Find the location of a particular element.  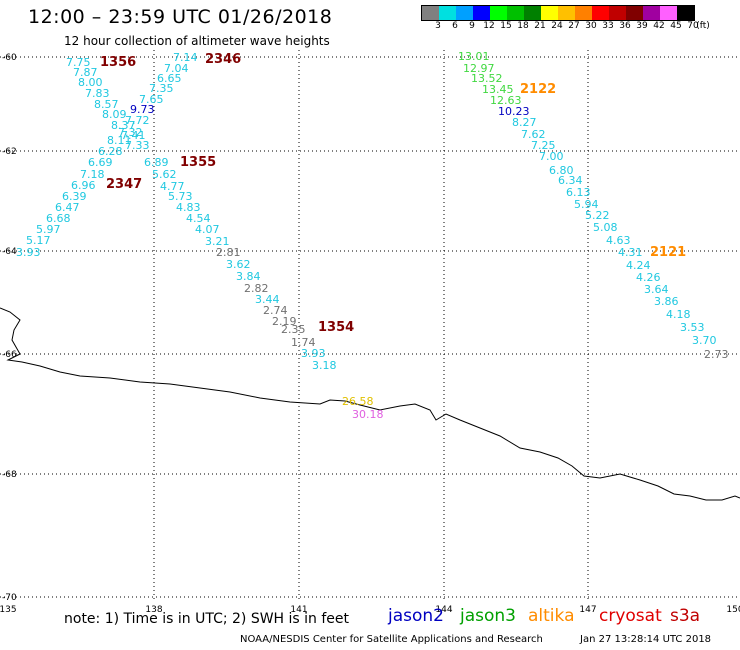

wave-height-value: 7.25 is located at coordinates (543, 145).